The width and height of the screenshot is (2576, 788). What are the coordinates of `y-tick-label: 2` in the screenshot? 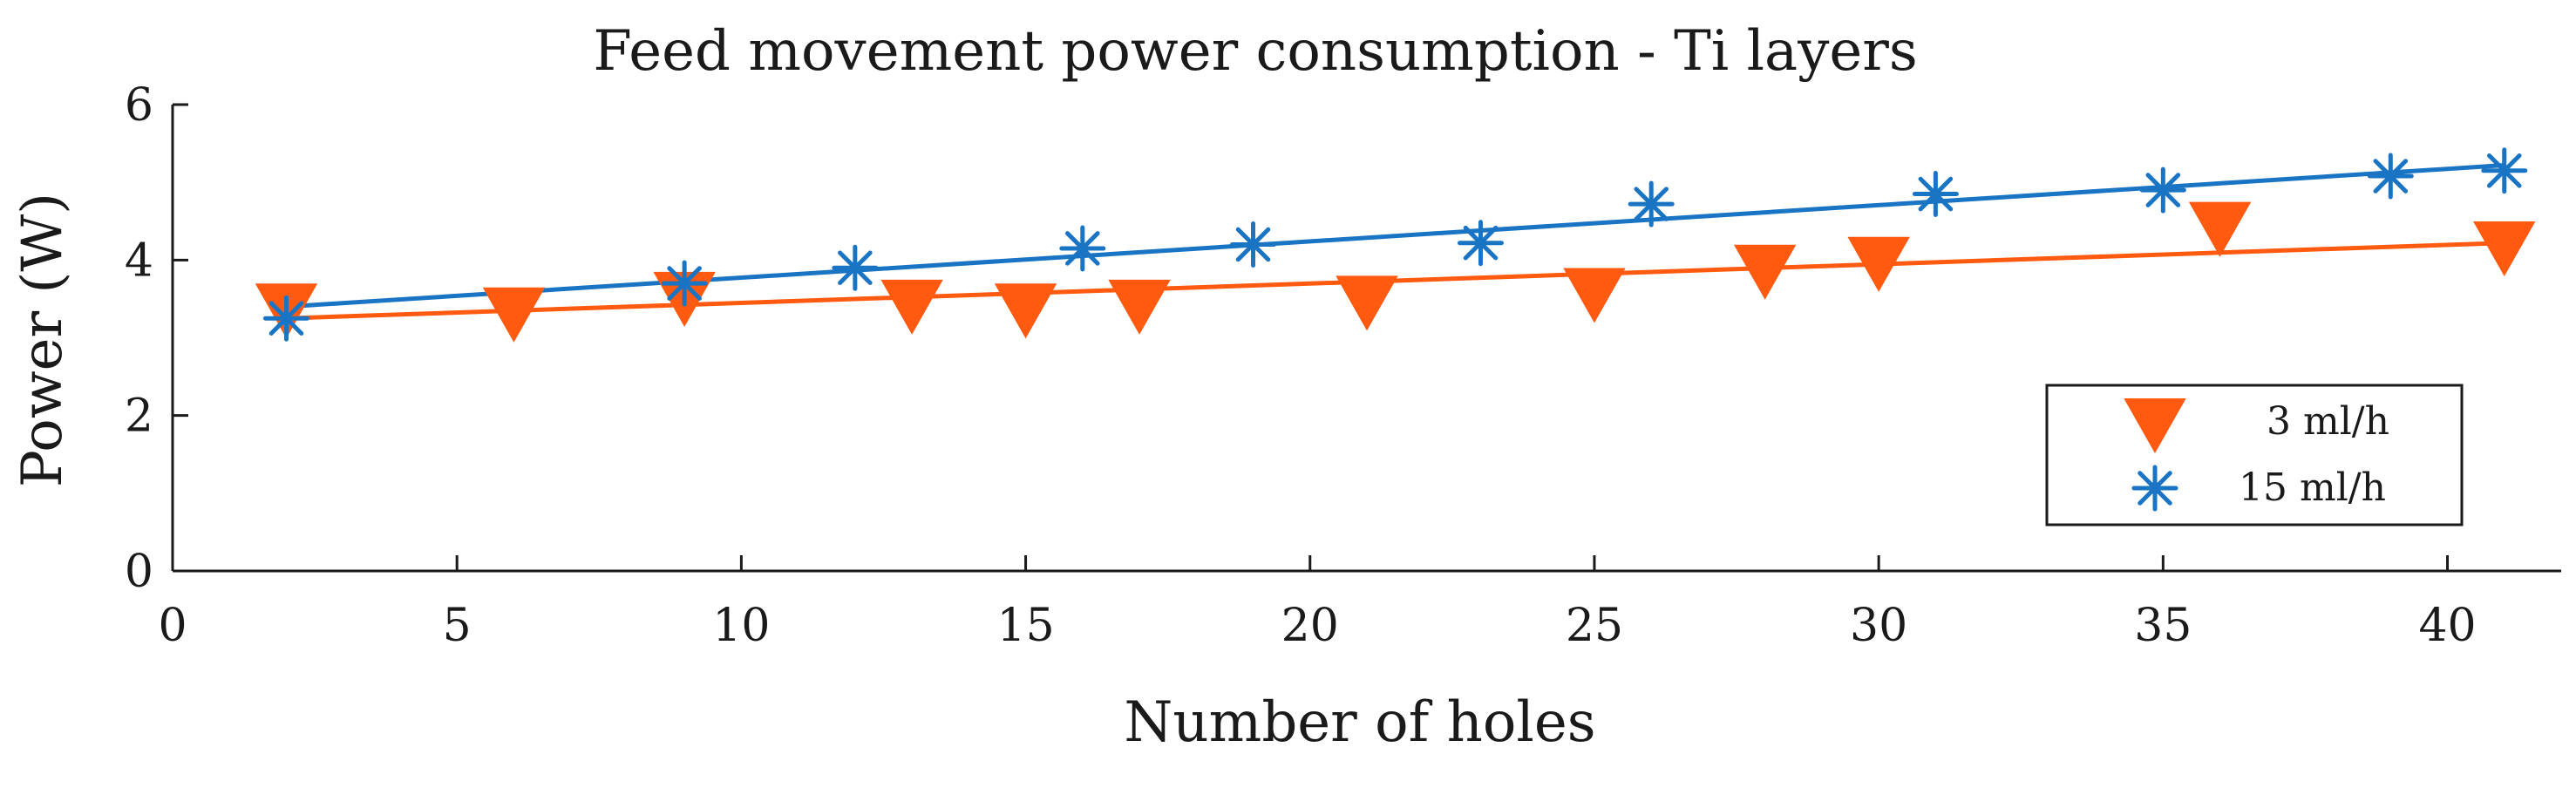 It's located at (139, 417).